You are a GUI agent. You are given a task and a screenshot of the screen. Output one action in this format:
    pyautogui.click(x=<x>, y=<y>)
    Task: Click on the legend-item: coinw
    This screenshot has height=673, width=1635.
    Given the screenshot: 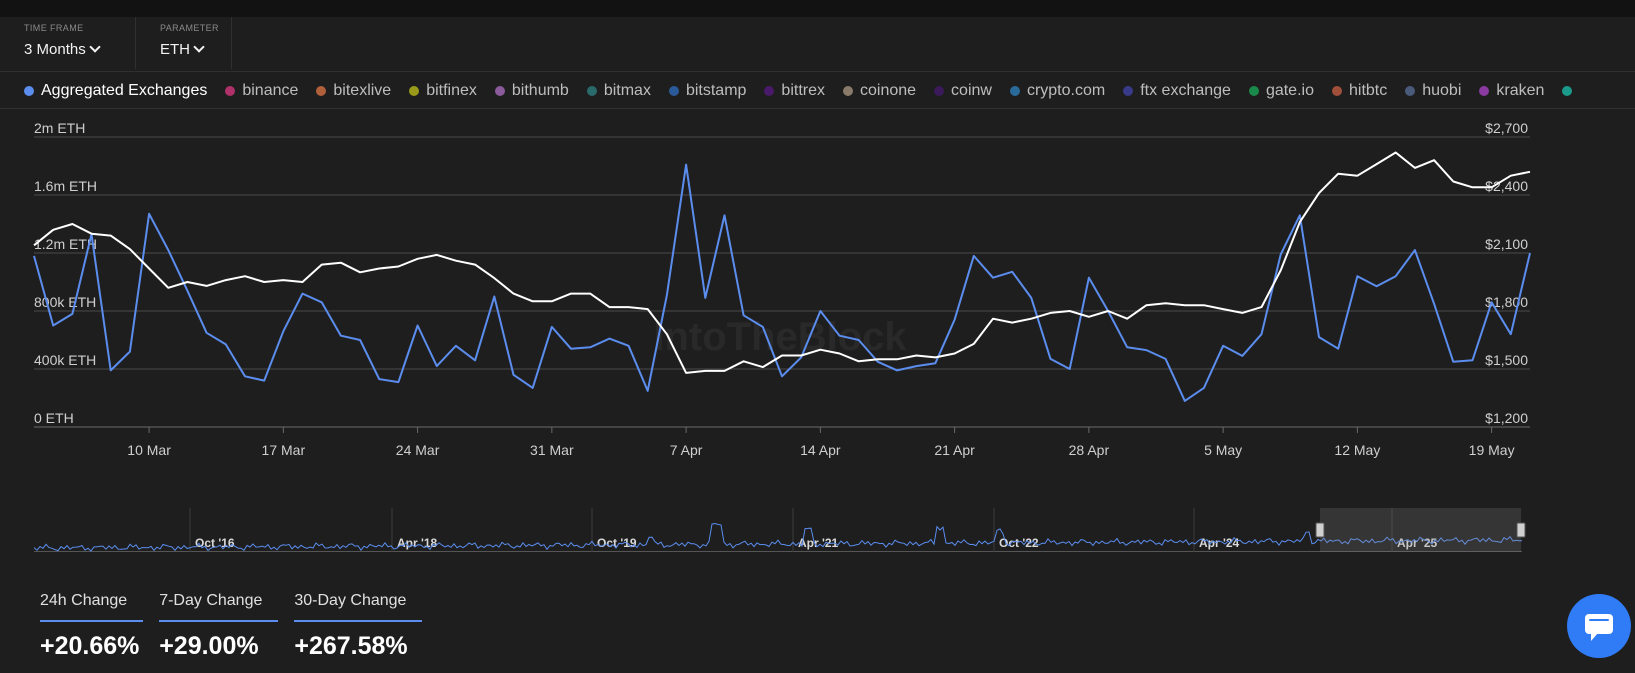 What is the action you would take?
    pyautogui.click(x=963, y=91)
    